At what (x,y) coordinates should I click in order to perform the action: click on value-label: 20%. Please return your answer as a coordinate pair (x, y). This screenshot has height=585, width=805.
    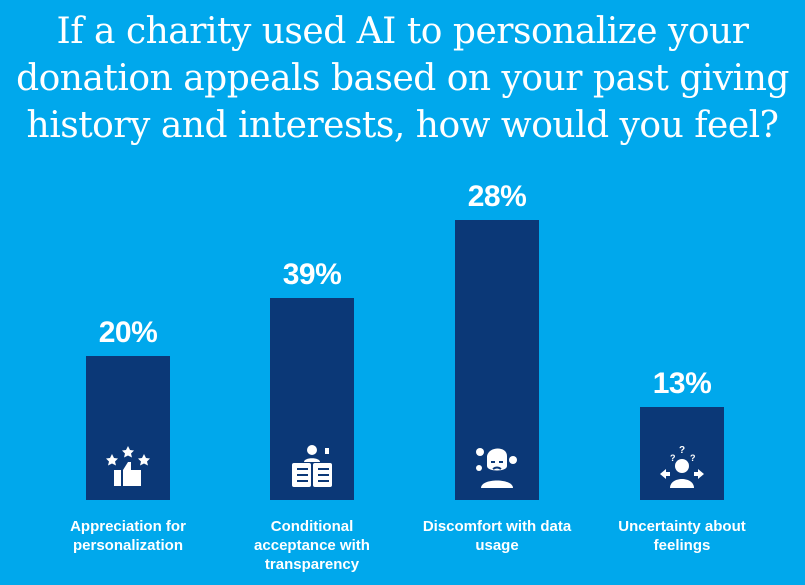
    Looking at the image, I should click on (128, 332).